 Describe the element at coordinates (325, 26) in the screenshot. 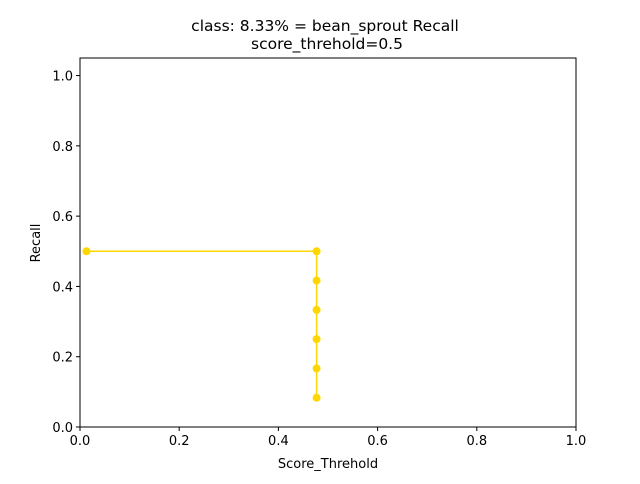

I see `chart-title: class: 8.33% = bean_sprout Recall` at that location.